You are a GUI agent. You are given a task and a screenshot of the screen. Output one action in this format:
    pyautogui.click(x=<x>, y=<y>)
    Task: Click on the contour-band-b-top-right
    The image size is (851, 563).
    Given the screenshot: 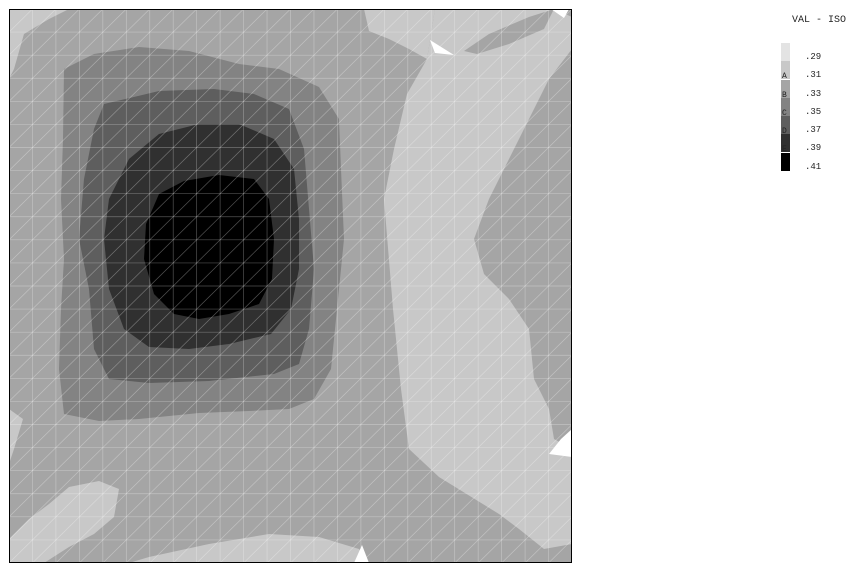 What is the action you would take?
    pyautogui.click(x=509, y=31)
    